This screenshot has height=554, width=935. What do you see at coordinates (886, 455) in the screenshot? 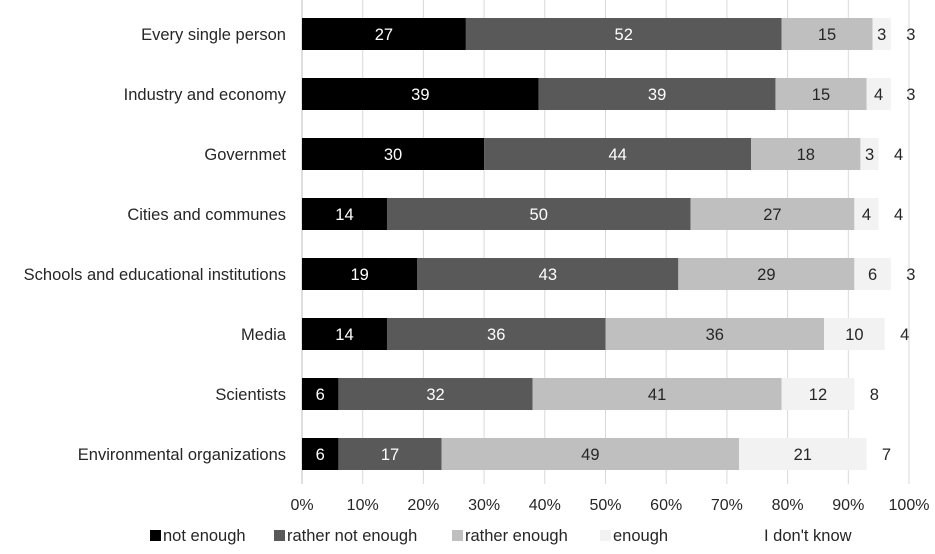
I see `data-label: 7` at bounding box center [886, 455].